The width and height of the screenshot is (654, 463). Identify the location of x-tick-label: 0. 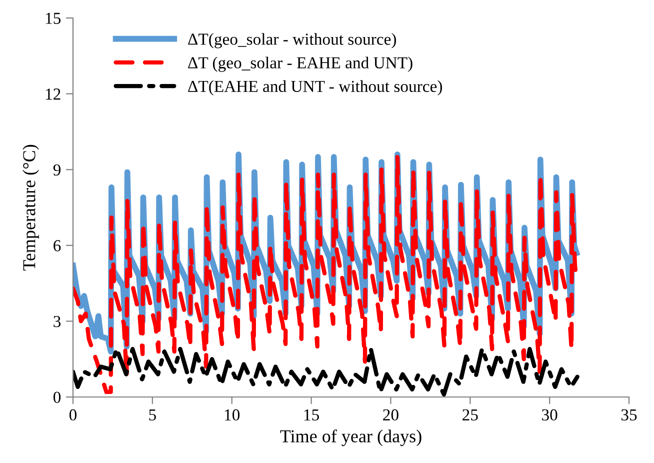
(73, 415).